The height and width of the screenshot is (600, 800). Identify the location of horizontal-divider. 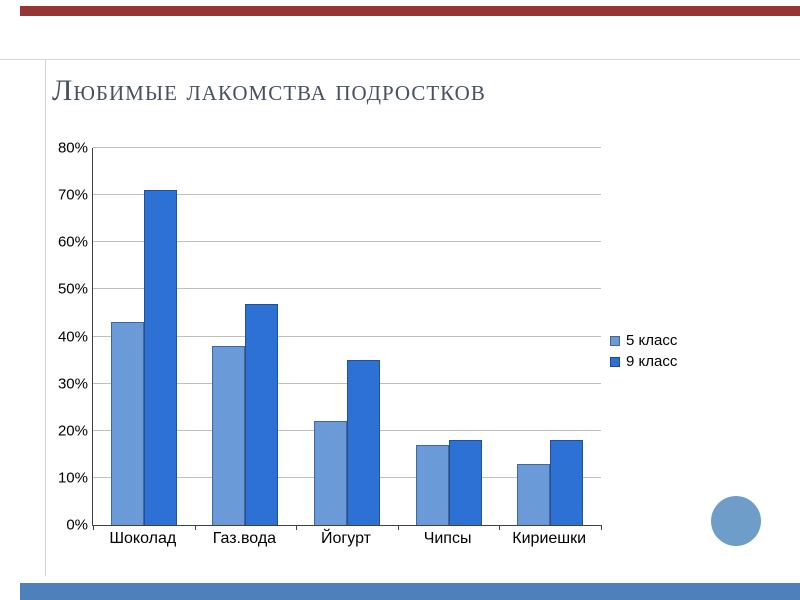
(400, 59).